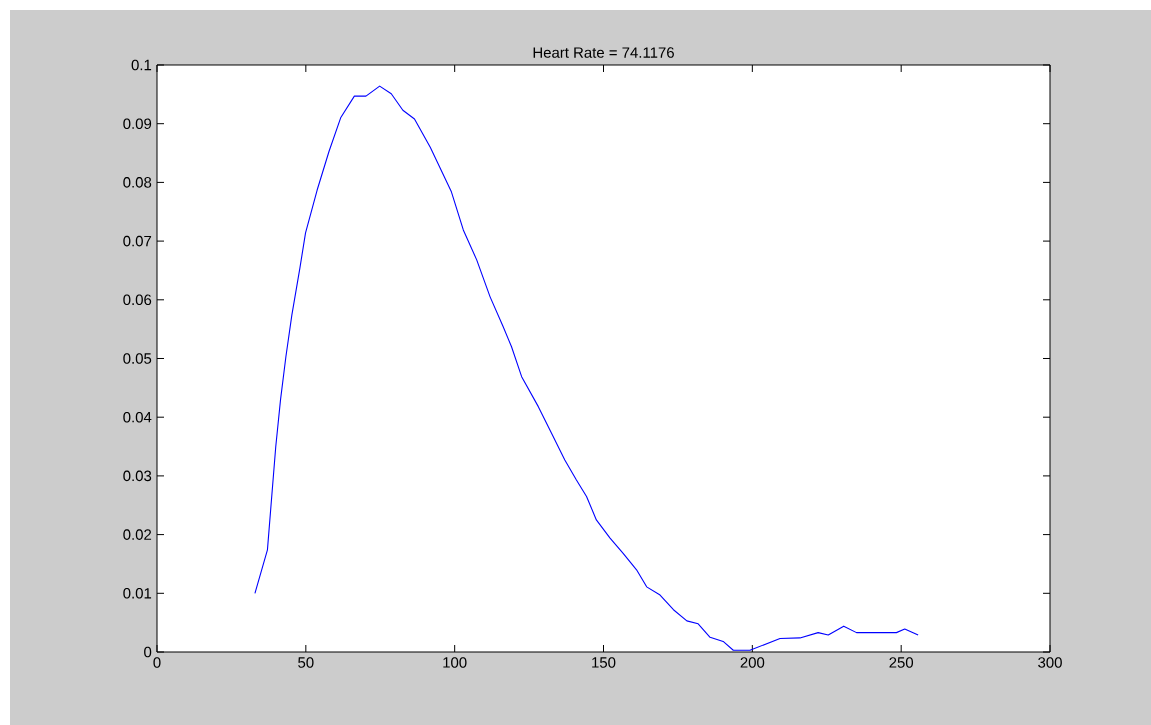 The width and height of the screenshot is (1151, 725). What do you see at coordinates (752, 662) in the screenshot?
I see `x-tick-label: 200` at bounding box center [752, 662].